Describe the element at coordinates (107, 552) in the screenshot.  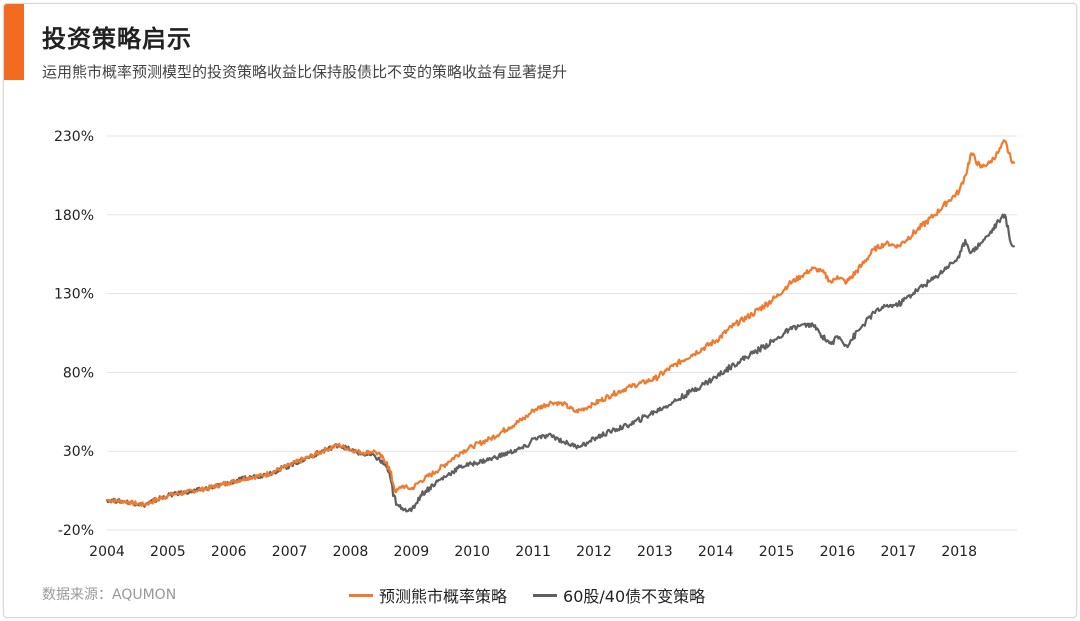
I see `x-tick-label: 2004` at that location.